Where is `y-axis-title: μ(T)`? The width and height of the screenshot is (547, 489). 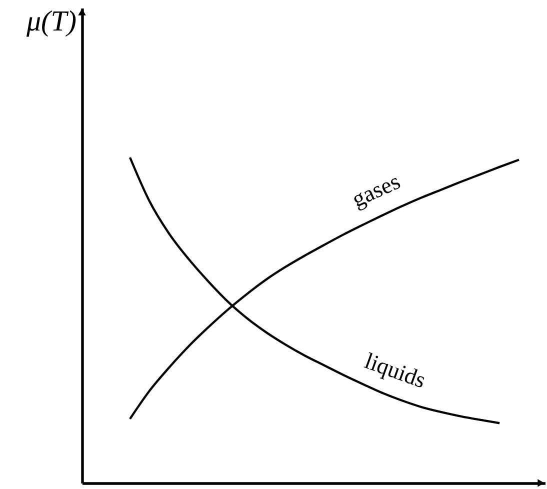 y-axis-title: μ(T) is located at coordinates (51, 22).